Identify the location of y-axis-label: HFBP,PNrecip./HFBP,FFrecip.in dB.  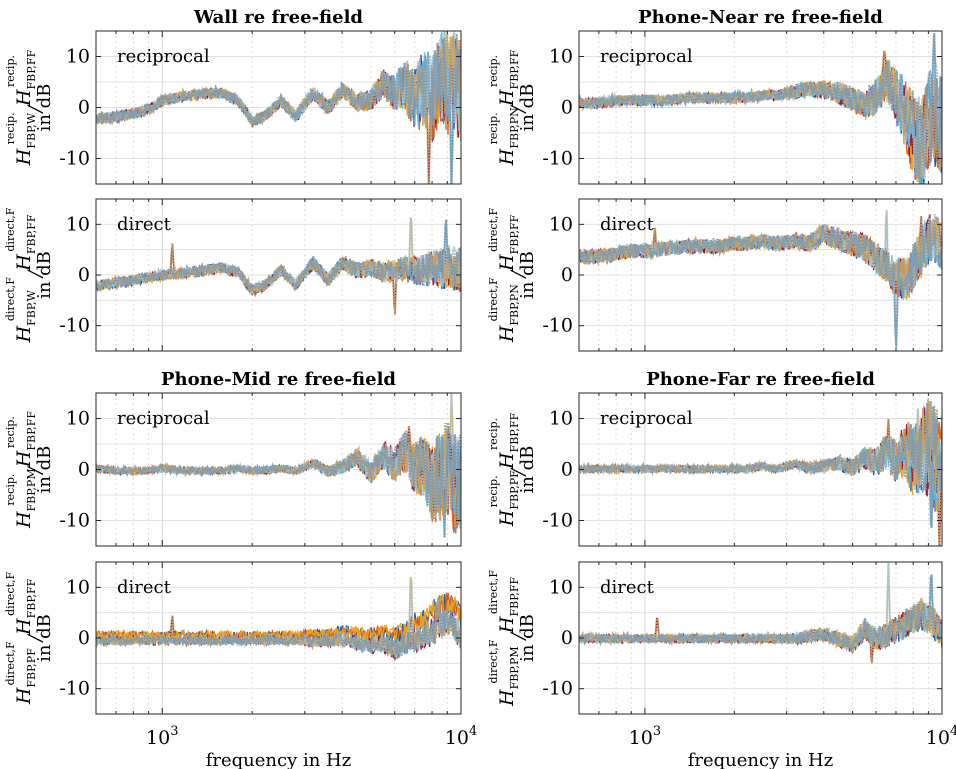
(512, 107).